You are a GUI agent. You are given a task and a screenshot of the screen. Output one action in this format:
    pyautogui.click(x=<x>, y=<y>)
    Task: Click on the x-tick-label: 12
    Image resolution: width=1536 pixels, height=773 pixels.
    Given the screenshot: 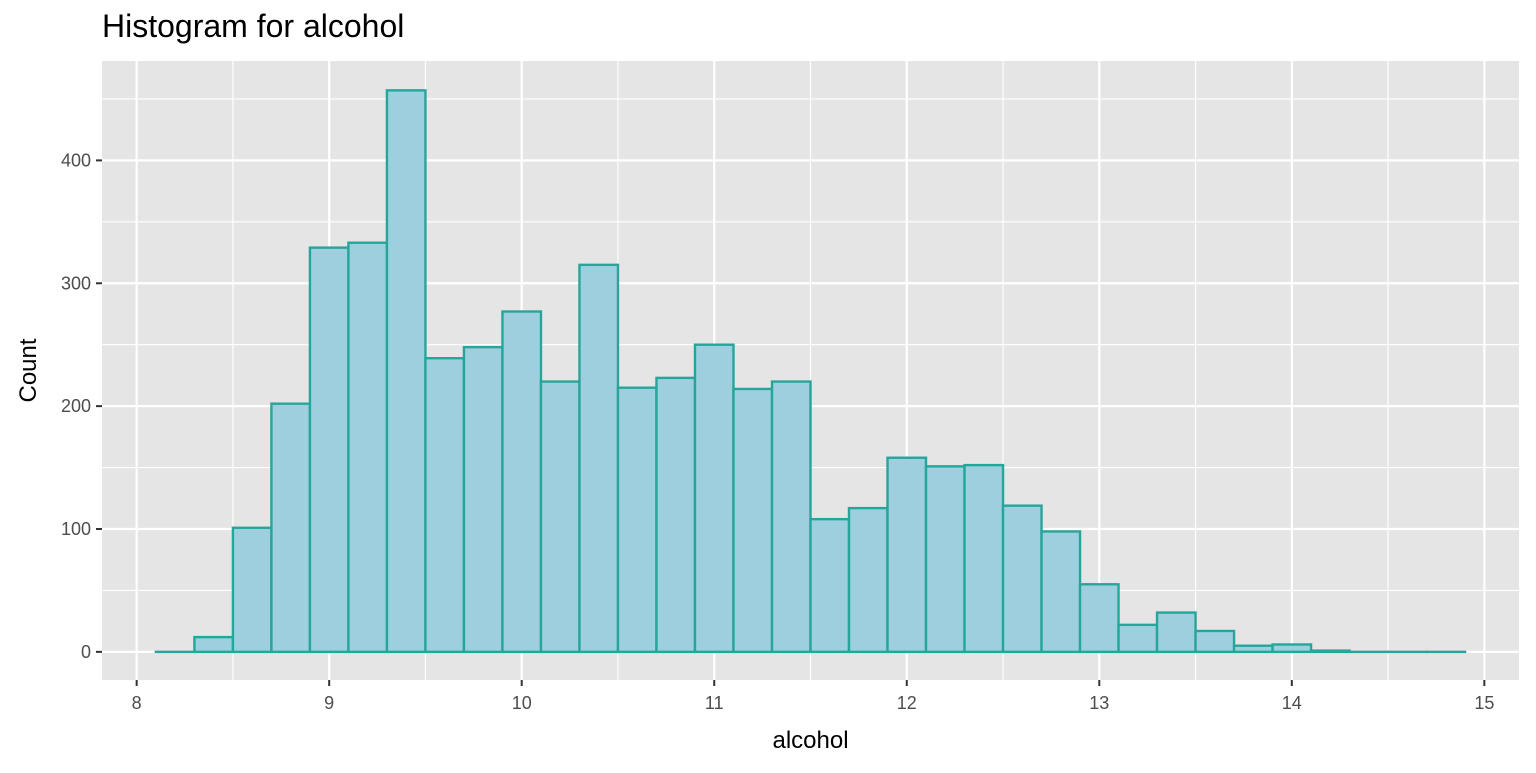 What is the action you would take?
    pyautogui.click(x=907, y=703)
    